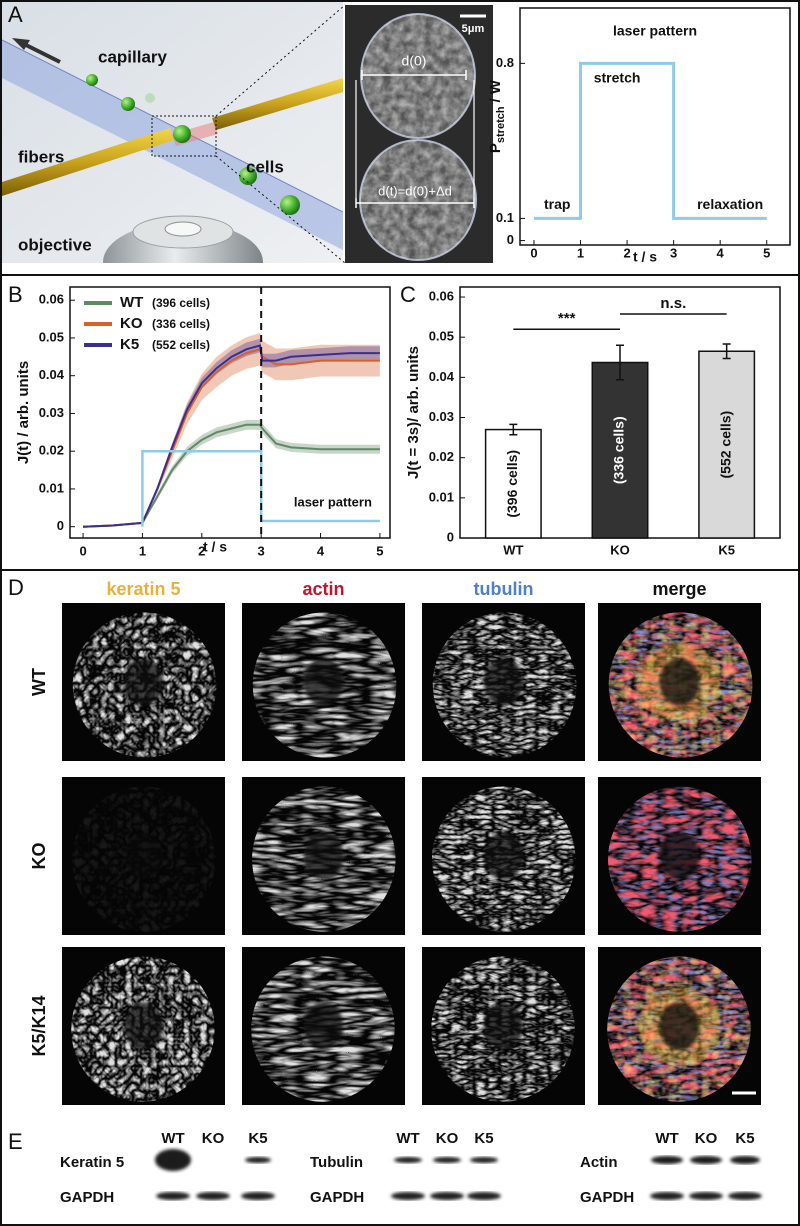 The height and width of the screenshot is (1226, 800). What do you see at coordinates (133, 56) in the screenshot?
I see `illustration-label: capillary` at bounding box center [133, 56].